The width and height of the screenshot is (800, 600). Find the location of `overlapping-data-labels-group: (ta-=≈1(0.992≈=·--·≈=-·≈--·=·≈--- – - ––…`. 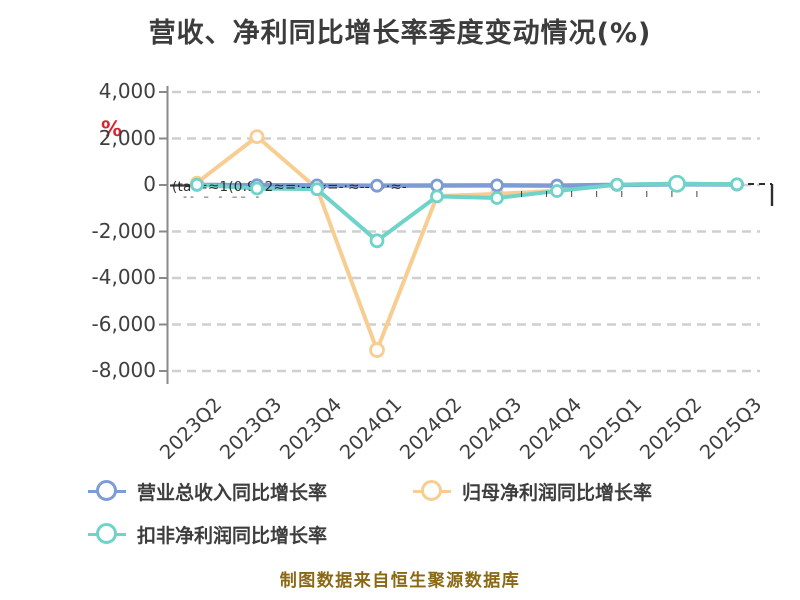

overlapping-data-labels-group: (ta-=≈1(0.992≈=·--·≈=-·≈--·=·≈--- – - ––… is located at coordinates (445, 191).